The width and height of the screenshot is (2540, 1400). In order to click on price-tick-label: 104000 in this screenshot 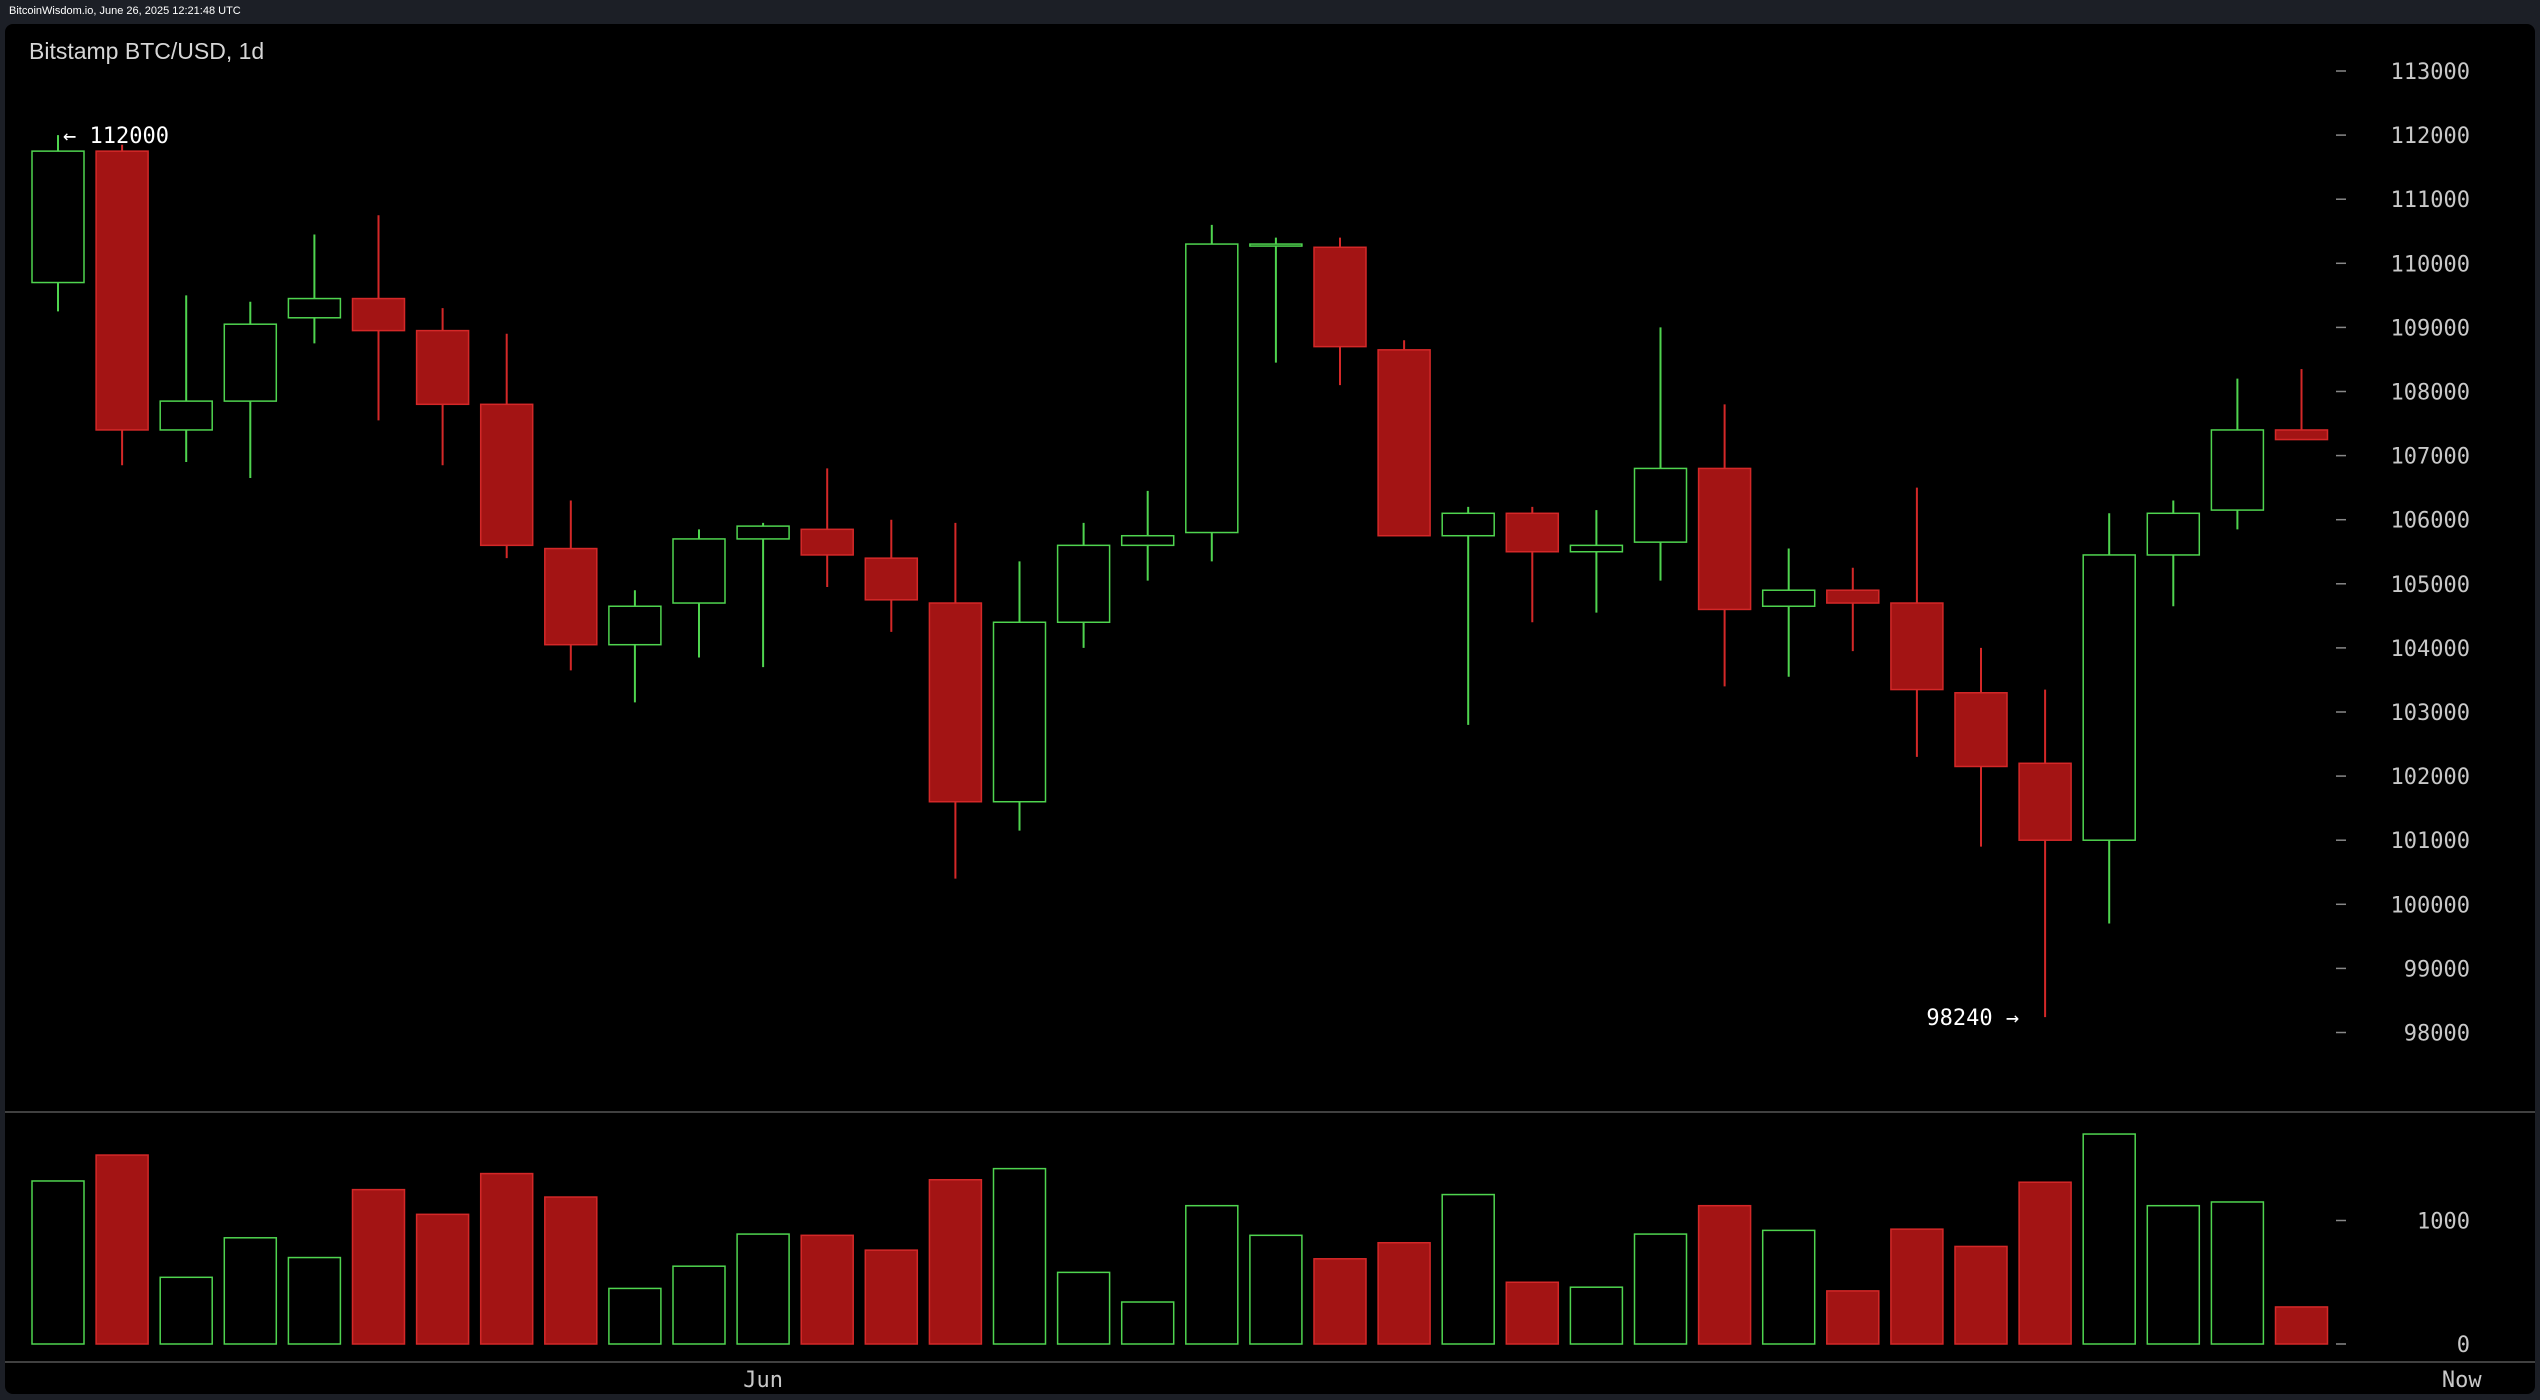, I will do `click(2430, 649)`.